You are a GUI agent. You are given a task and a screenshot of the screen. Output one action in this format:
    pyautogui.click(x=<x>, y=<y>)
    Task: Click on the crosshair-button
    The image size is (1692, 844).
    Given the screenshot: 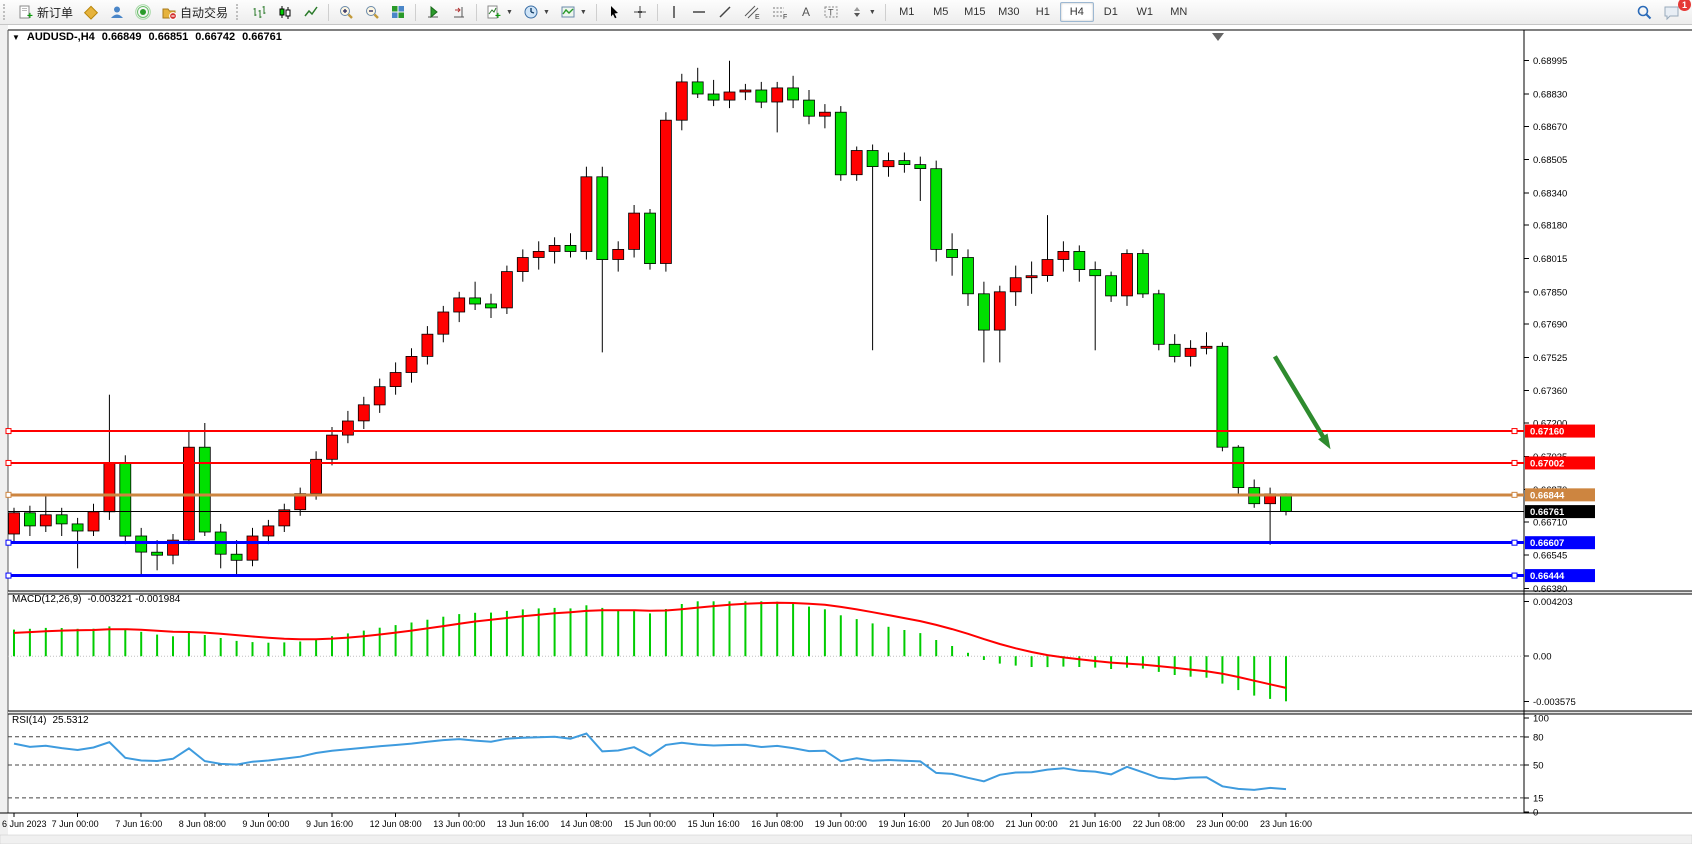 What is the action you would take?
    pyautogui.click(x=640, y=12)
    